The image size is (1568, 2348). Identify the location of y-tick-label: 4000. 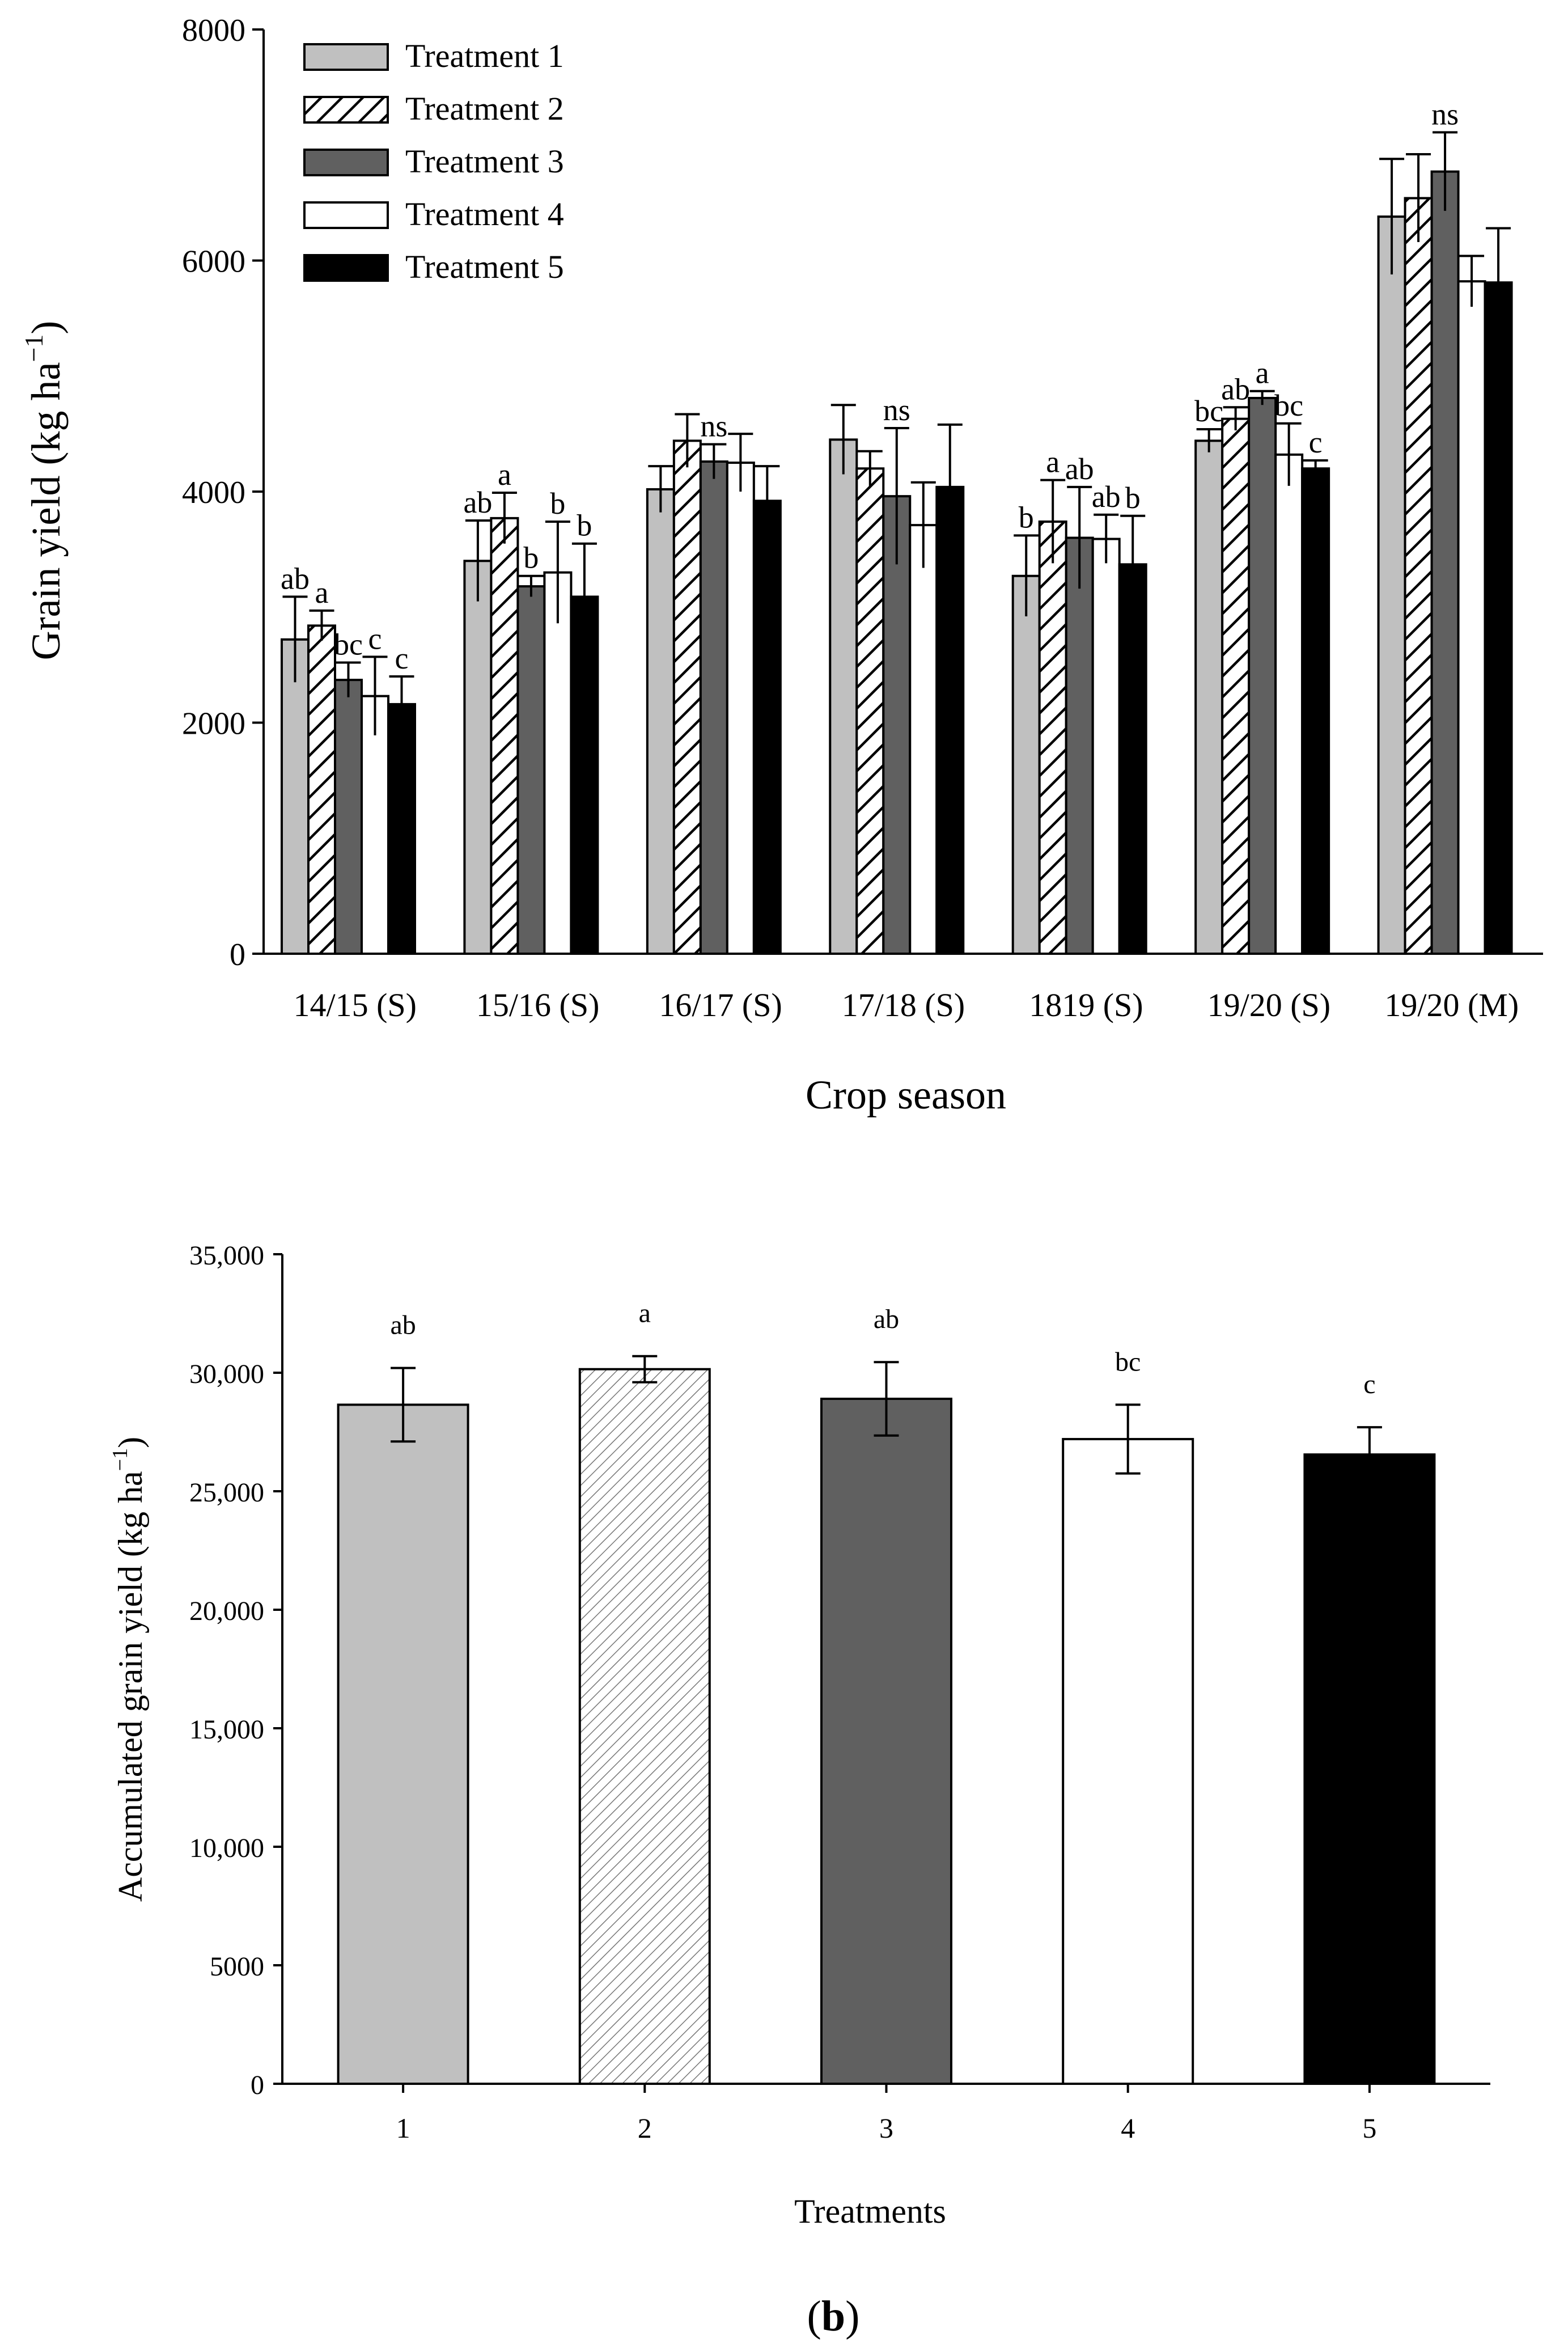
(213, 492).